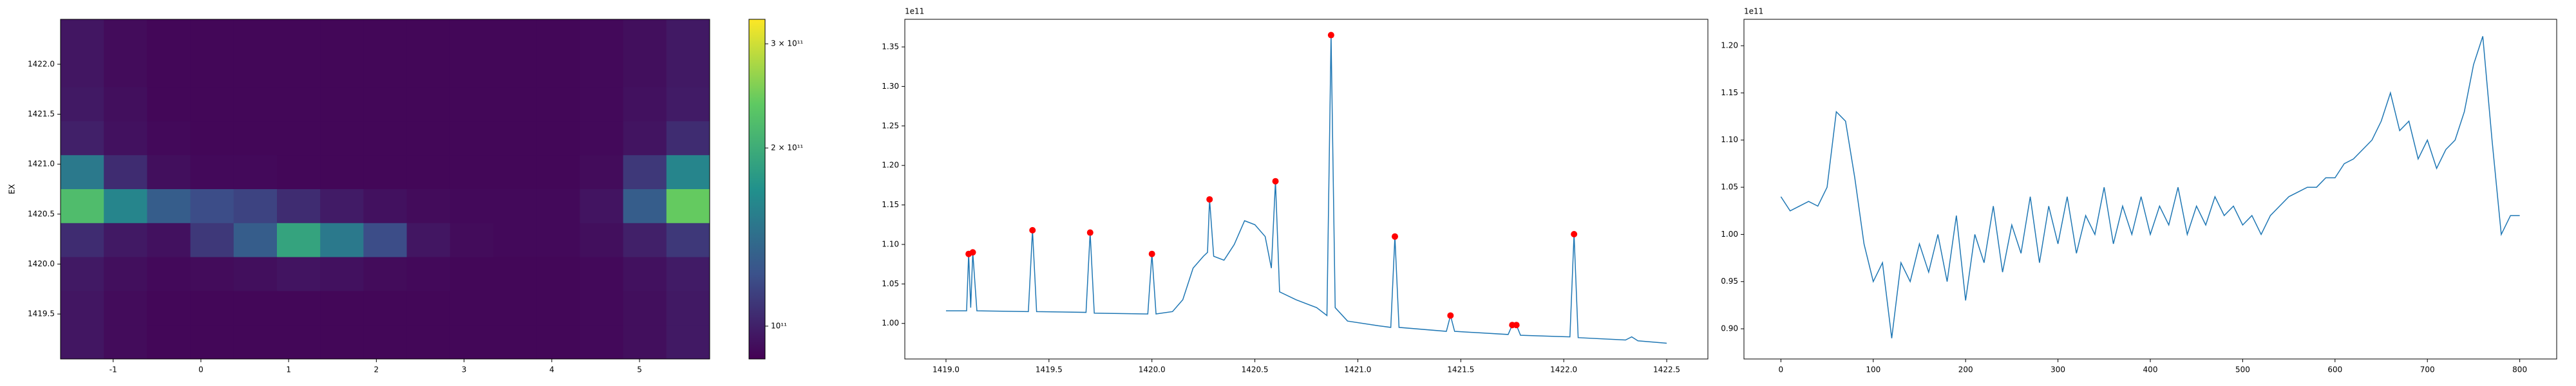 This screenshot has height=386, width=2576. What do you see at coordinates (42, 113) in the screenshot?
I see `y-tick-label: 1421.5` at bounding box center [42, 113].